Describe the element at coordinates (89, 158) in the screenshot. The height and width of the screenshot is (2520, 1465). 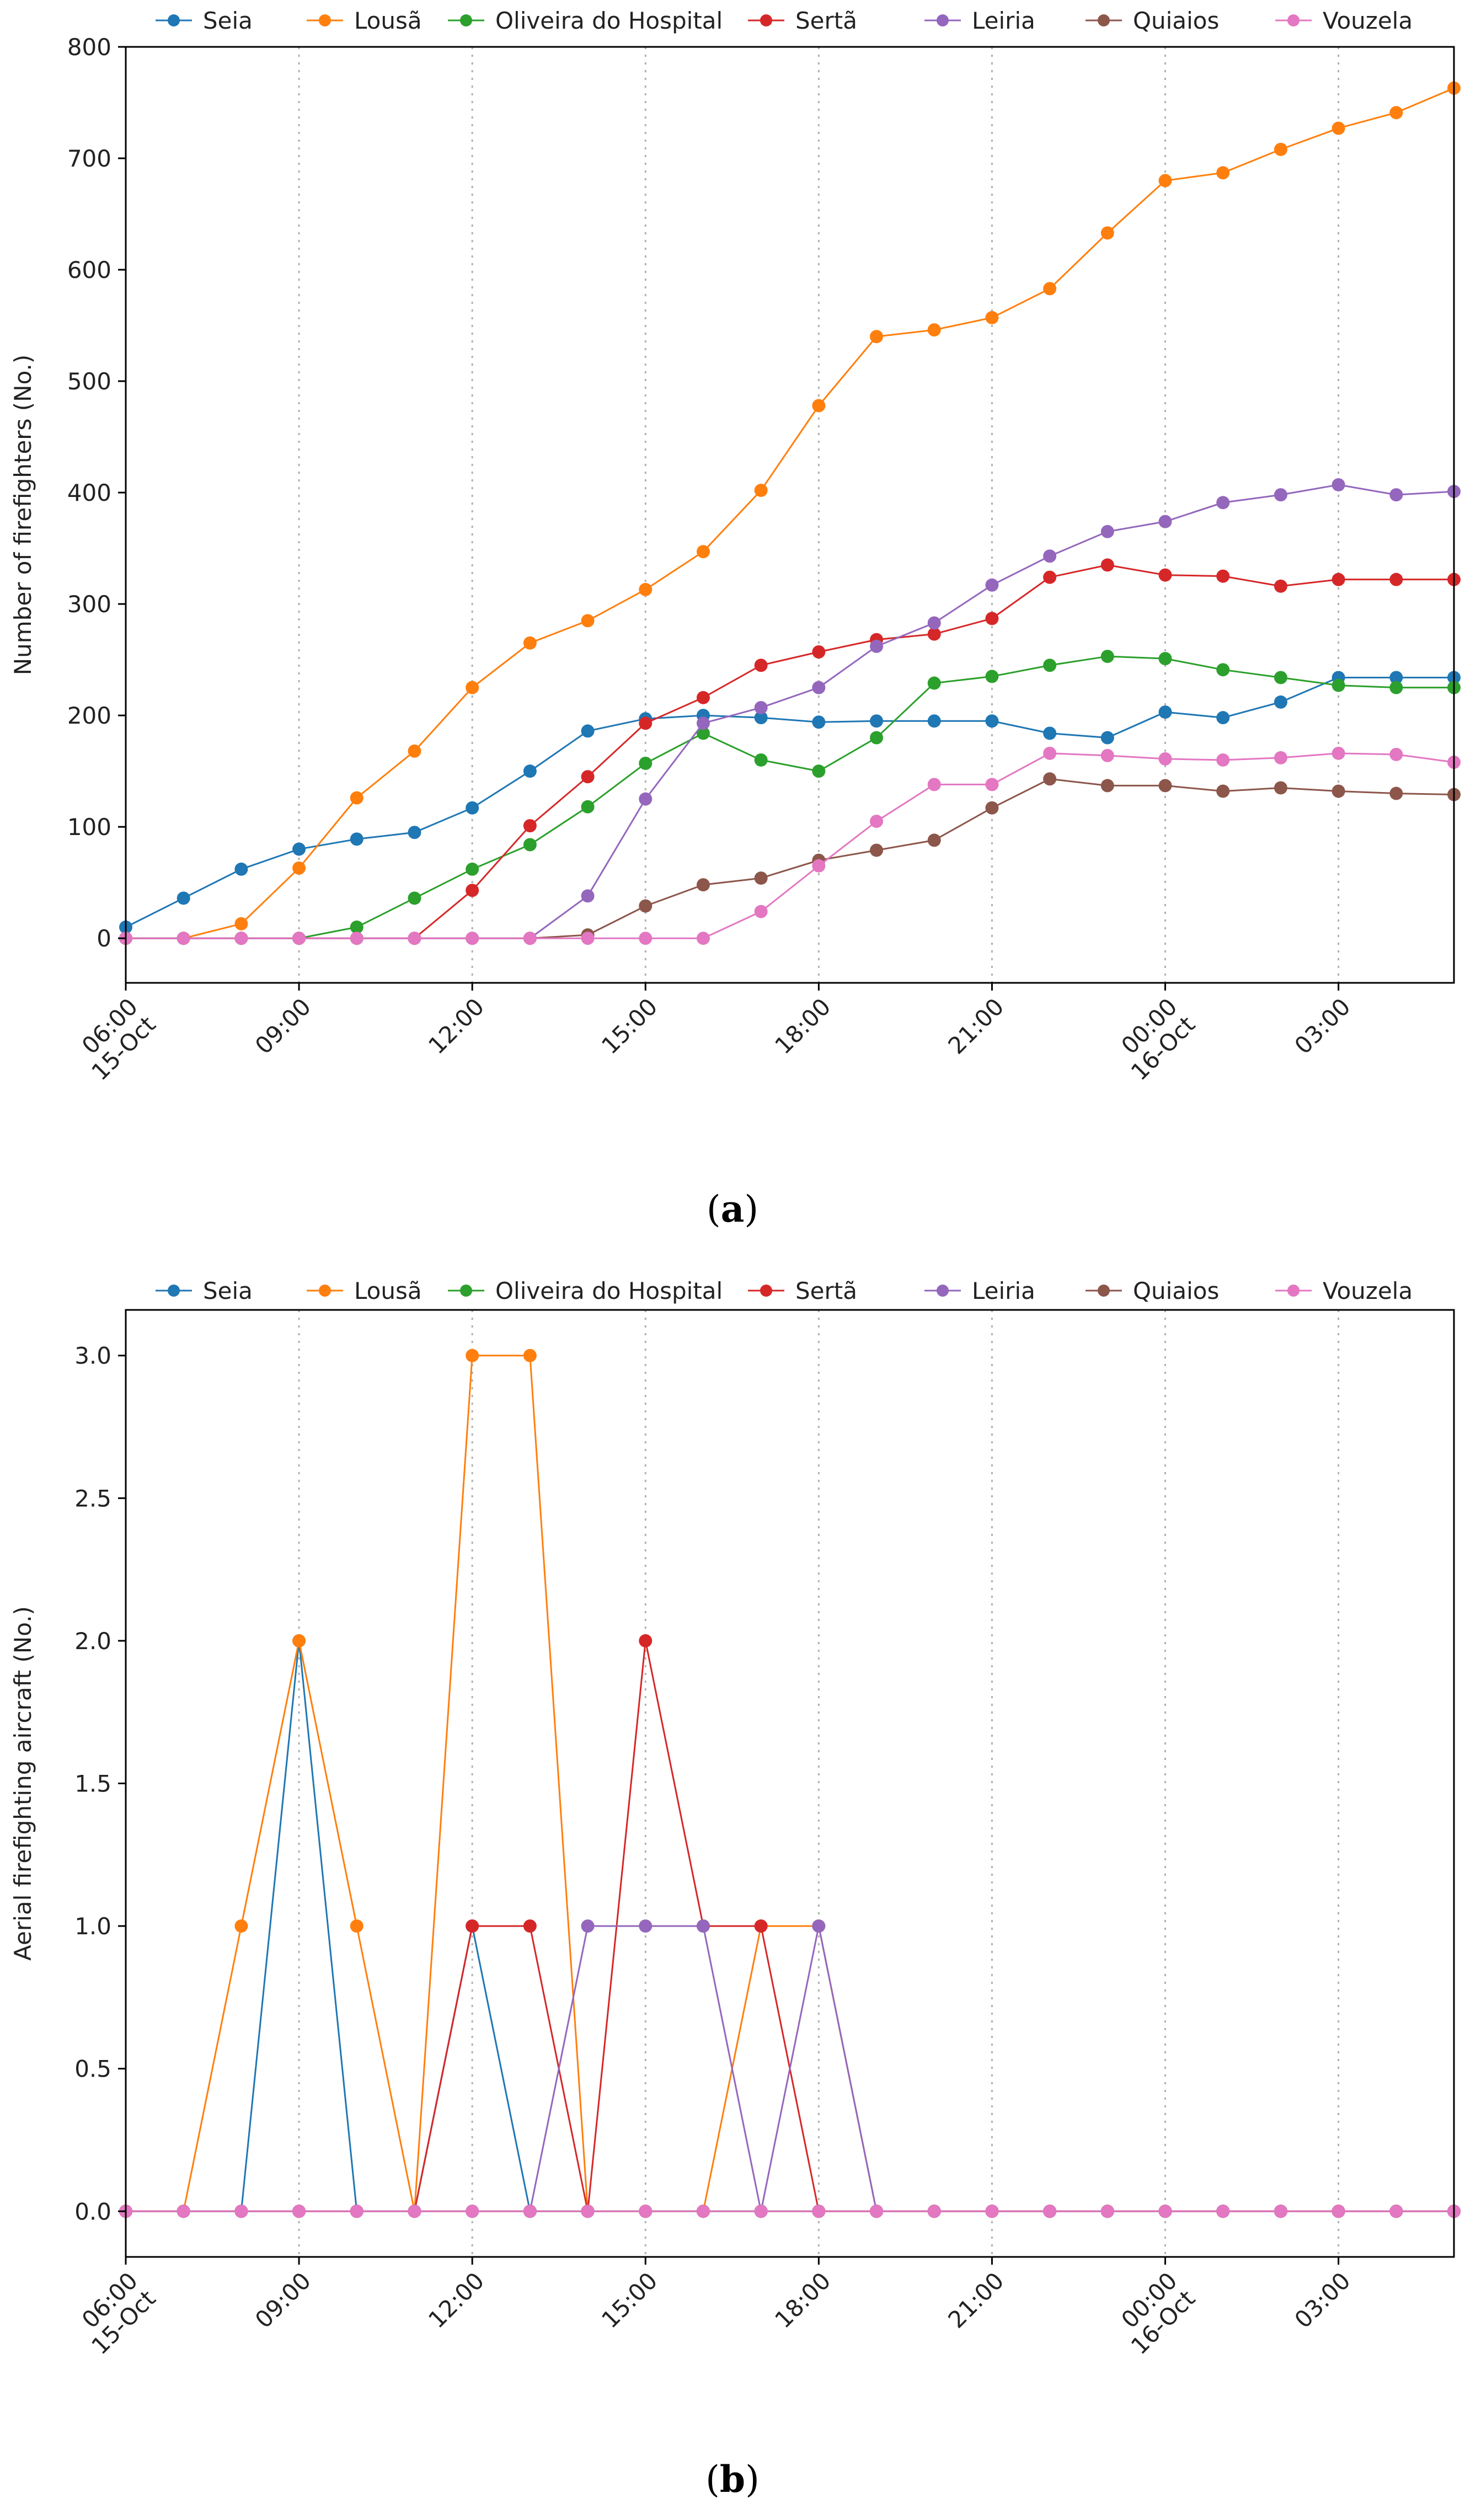
I see `y-tick-label-7: 700` at that location.